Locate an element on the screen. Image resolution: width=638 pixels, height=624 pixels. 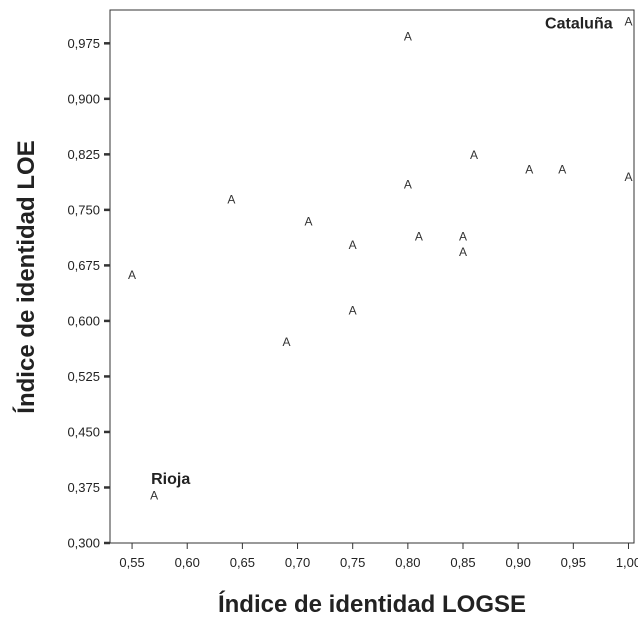
x-tick-label: 0,80 is located at coordinates (407, 562).